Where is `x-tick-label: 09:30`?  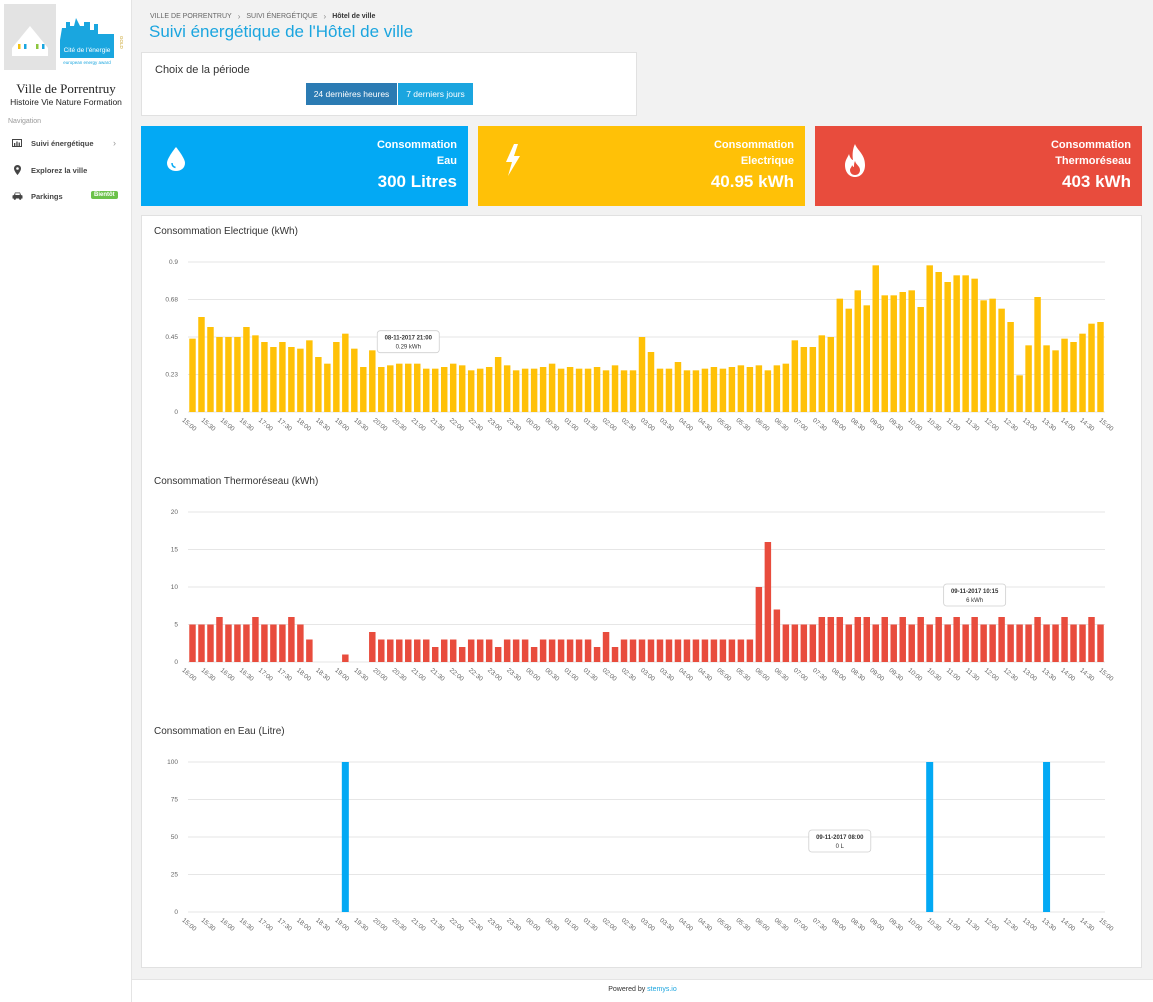
x-tick-label: 09:30 is located at coordinates (895, 425).